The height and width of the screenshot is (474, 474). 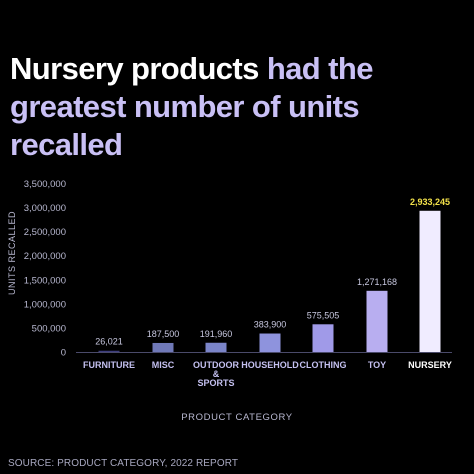 I want to click on value-label: 26,021, so click(x=109, y=342).